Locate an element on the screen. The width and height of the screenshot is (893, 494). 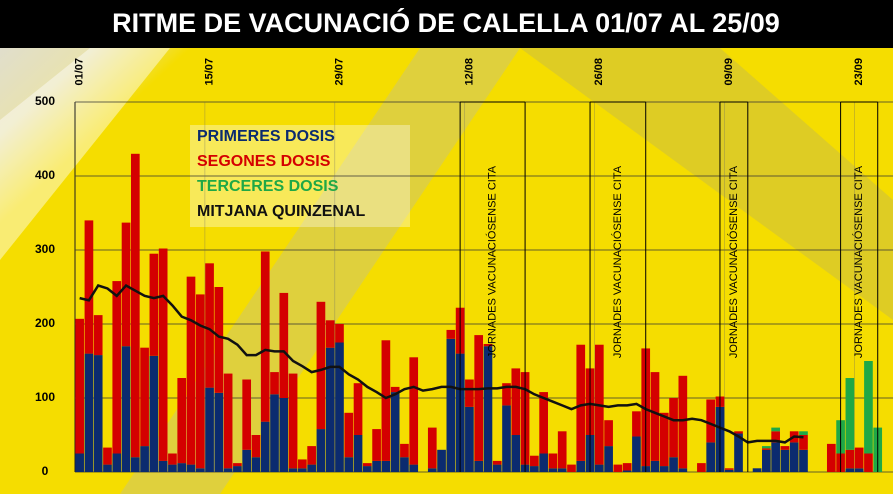
x-tick-label: 23/09 is located at coordinates (859, 72).